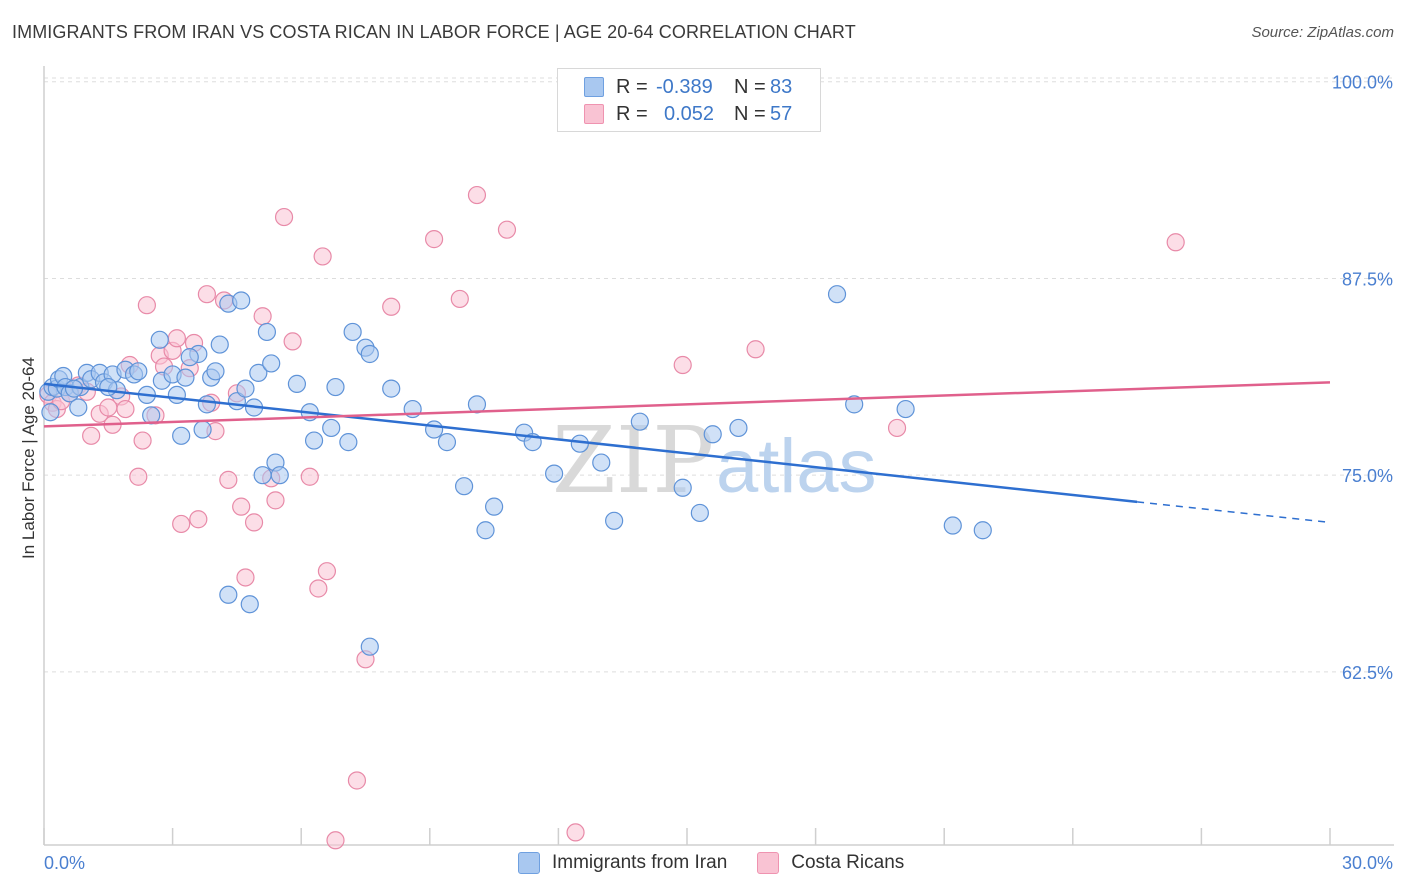 The image size is (1406, 892). I want to click on costa-rican-swatch, so click(594, 114).